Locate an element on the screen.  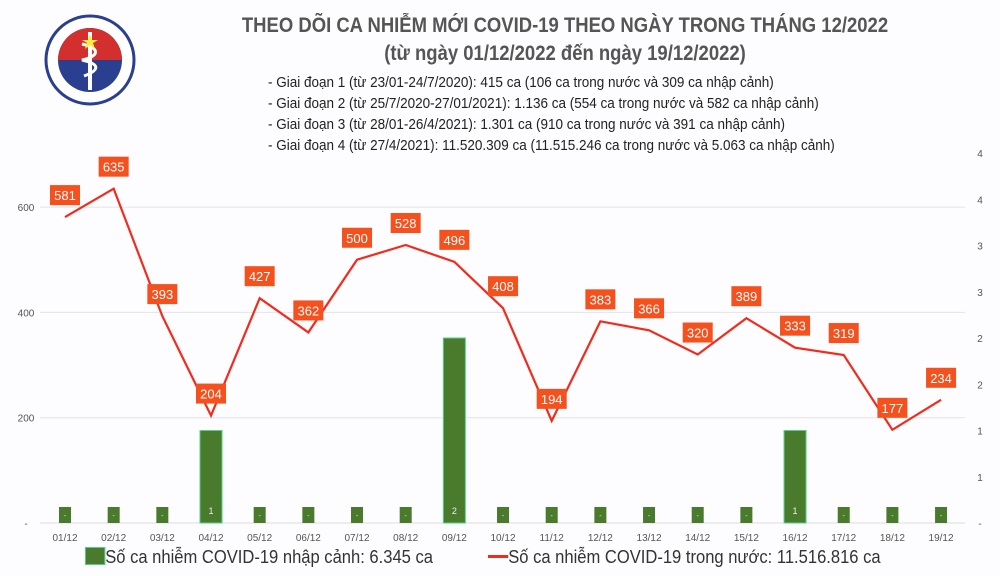
line-data-label: 393 is located at coordinates (162, 294).